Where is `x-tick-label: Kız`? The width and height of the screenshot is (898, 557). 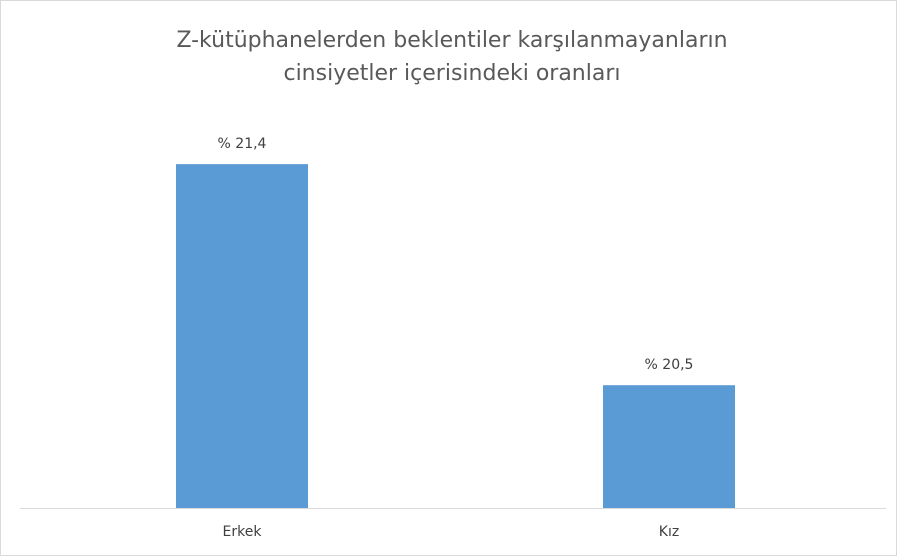
x-tick-label: Kız is located at coordinates (669, 532).